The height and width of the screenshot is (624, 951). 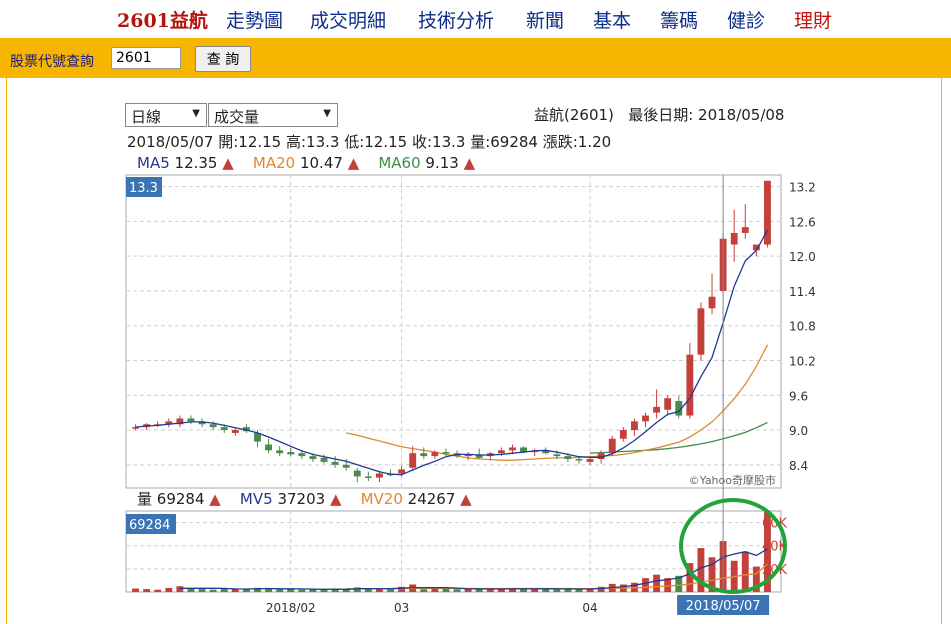 What do you see at coordinates (180, 499) in the screenshot?
I see `vol-value: 69284` at bounding box center [180, 499].